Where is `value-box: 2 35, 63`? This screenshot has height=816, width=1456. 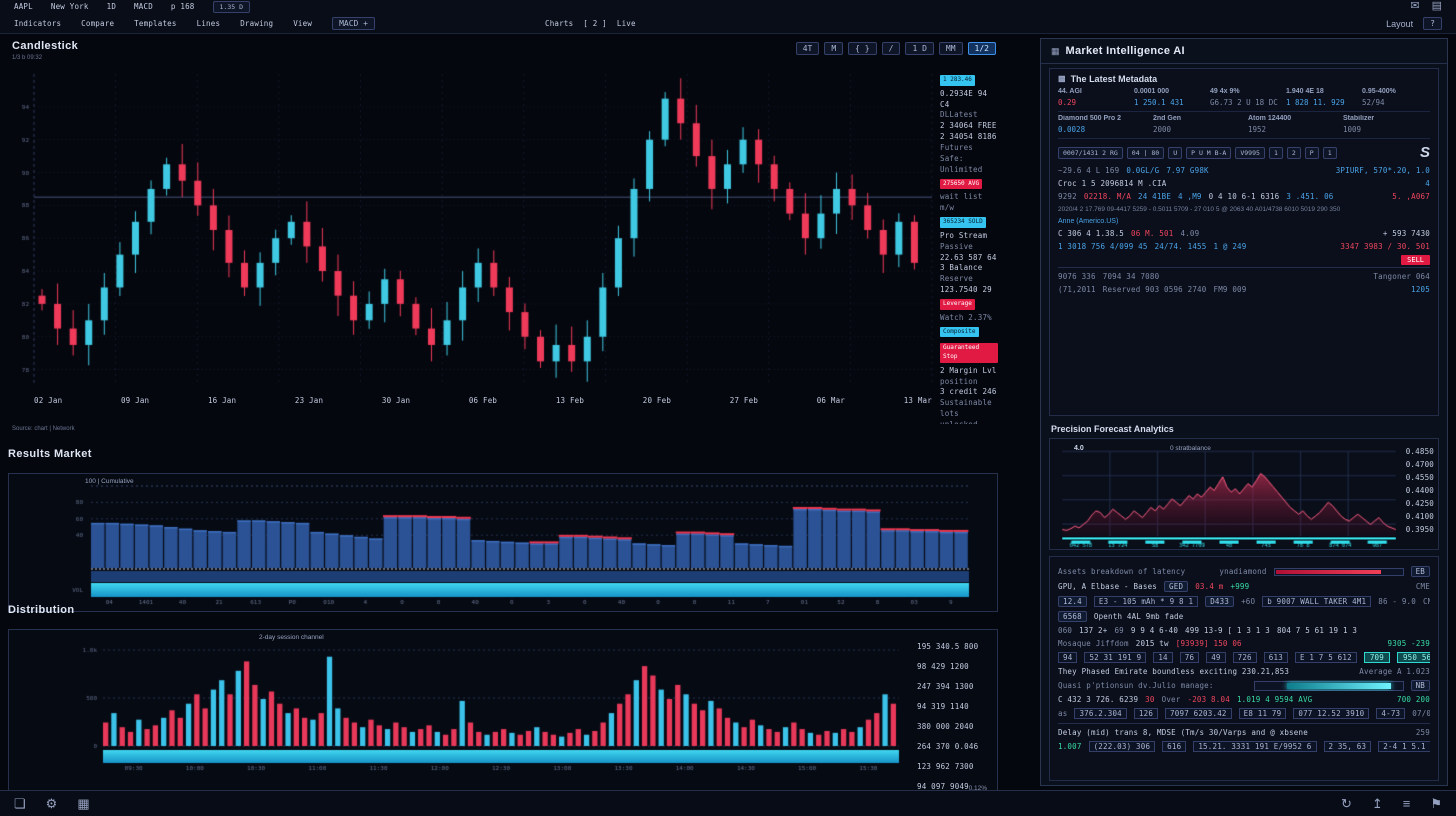 value-box: 2 35, 63 is located at coordinates (1347, 746).